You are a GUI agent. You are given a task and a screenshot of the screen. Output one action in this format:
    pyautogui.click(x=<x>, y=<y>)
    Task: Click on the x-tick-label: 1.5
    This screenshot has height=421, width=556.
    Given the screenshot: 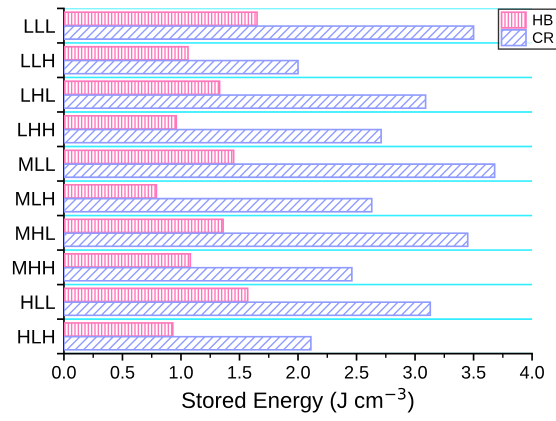 What is the action you would take?
    pyautogui.click(x=240, y=372)
    